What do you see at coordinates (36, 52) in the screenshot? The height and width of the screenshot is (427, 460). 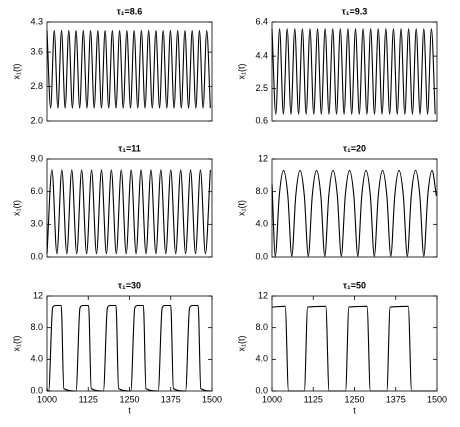 I see `y-tick-label: 3.6` at bounding box center [36, 52].